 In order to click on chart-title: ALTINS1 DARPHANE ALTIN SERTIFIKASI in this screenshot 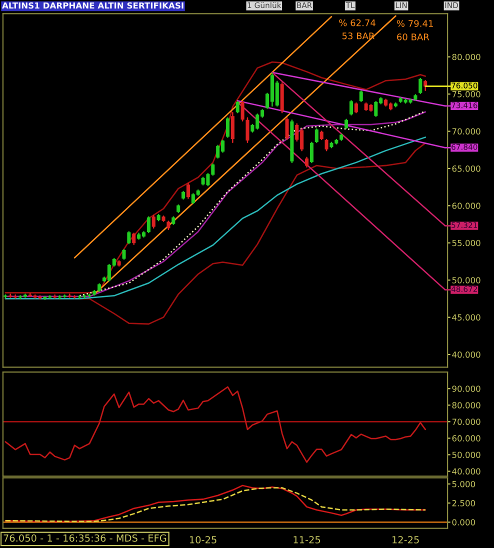, I will do `click(93, 5)`.